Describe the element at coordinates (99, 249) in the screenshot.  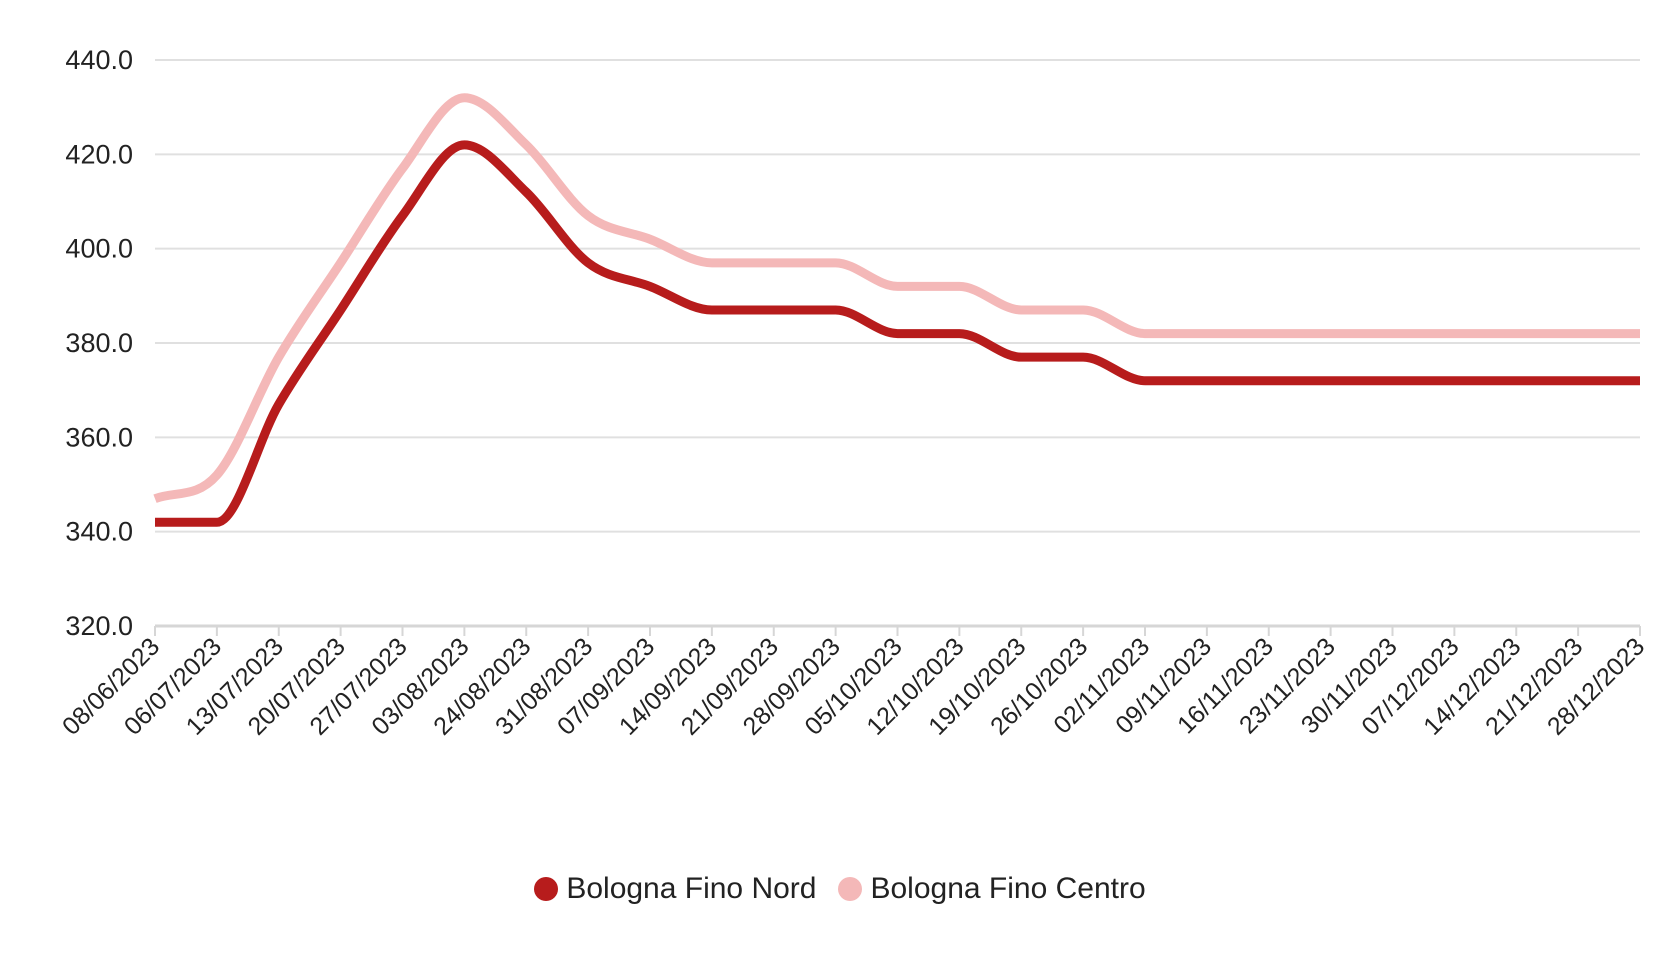
I see `y-tick-label: 400.0` at that location.